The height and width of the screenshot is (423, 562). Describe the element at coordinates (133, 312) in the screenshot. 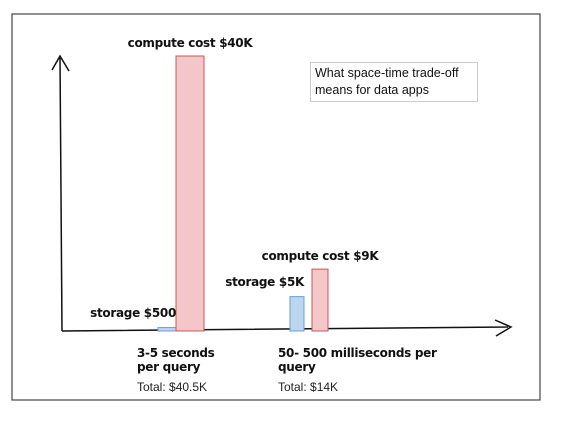

I see `value-label: storage $500` at that location.